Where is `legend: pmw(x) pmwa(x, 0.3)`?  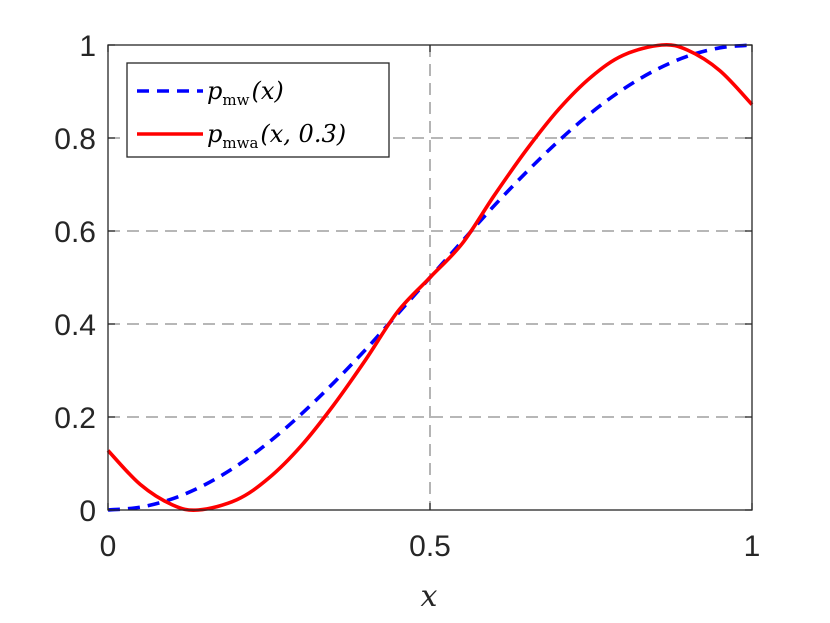
legend: pmw(x) pmwa(x, 0.3) is located at coordinates (258, 110).